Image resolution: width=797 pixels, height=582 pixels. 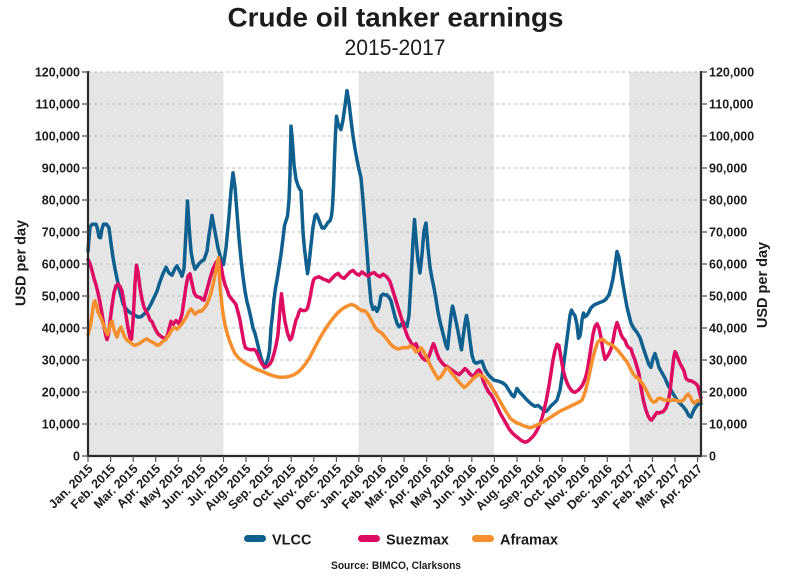 I want to click on svg-text: VLCC, so click(x=292, y=541).